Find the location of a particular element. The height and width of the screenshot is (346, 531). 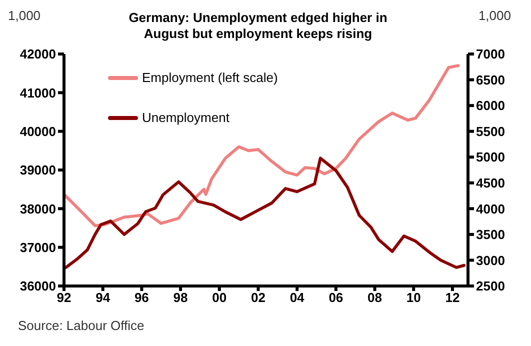

y-tick-label: 42000 is located at coordinates (38, 54).